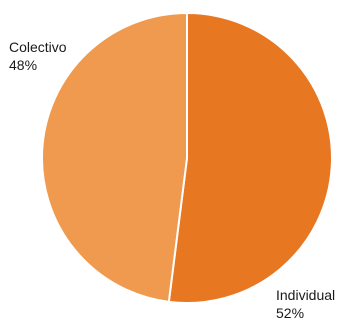 The image size is (343, 323). Describe the element at coordinates (305, 295) in the screenshot. I see `slice-label-individual: Individual` at that location.